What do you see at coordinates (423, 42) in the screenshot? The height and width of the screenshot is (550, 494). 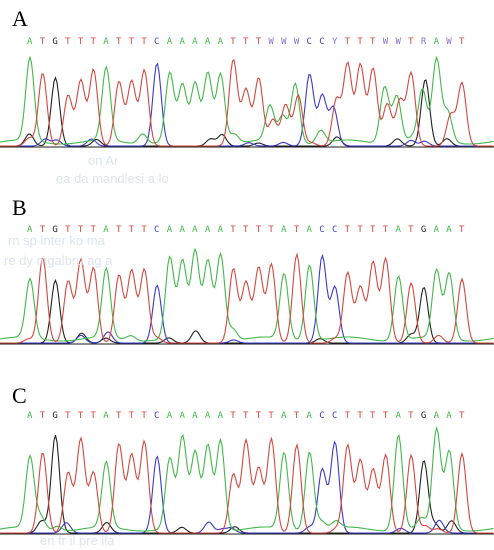 I see `base-call: R` at bounding box center [423, 42].